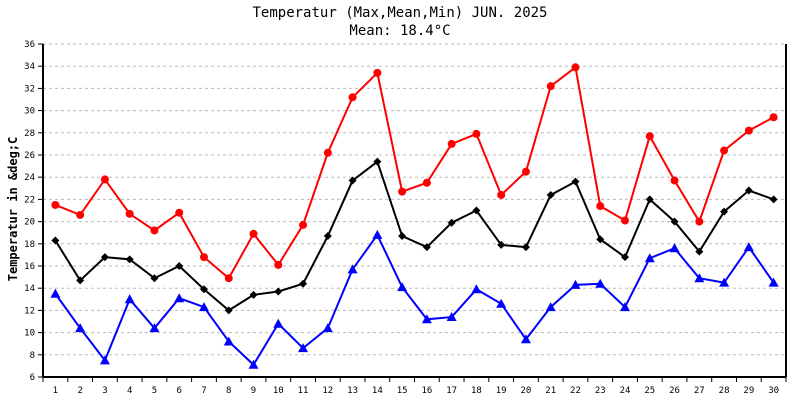  I want to click on x-tick-label: 24, so click(625, 391).